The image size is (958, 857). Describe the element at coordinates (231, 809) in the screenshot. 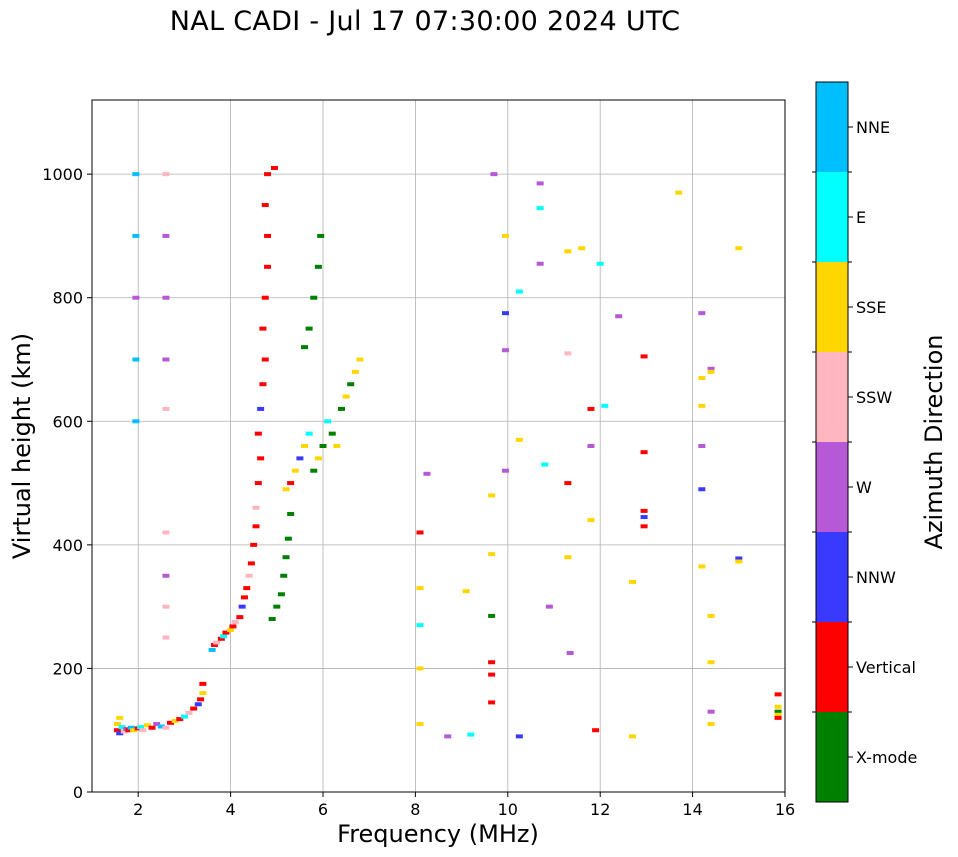

I see `x-tick-label: 4` at that location.